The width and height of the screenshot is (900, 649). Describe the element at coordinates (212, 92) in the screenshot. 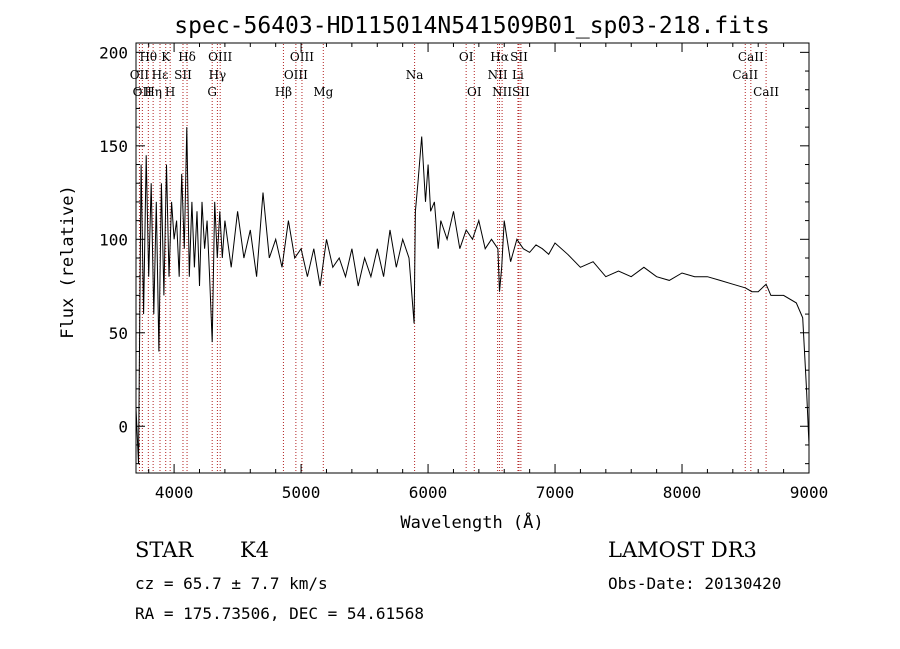

I see `line-label: G` at that location.